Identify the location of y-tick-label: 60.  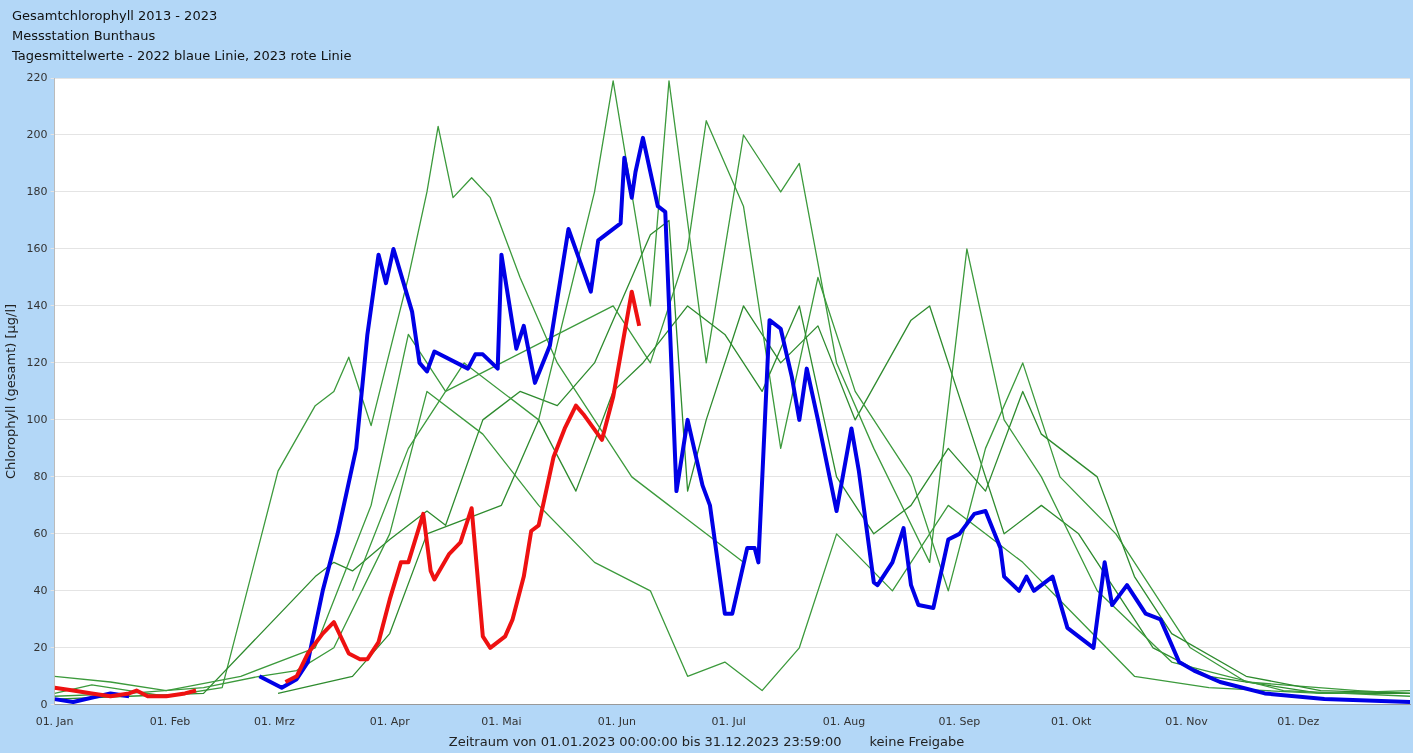
(40, 533).